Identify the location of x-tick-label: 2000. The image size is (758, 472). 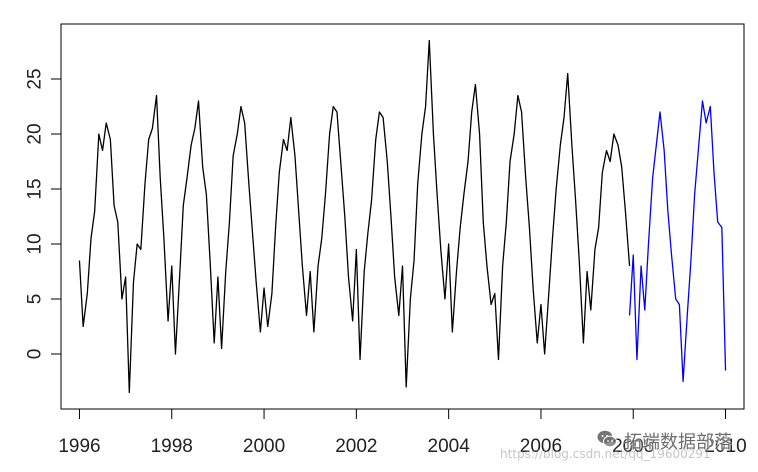
(264, 446).